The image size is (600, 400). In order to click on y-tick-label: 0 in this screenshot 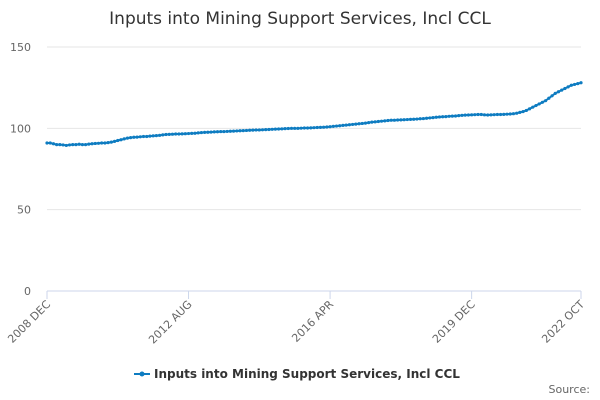, I will do `click(27, 291)`.